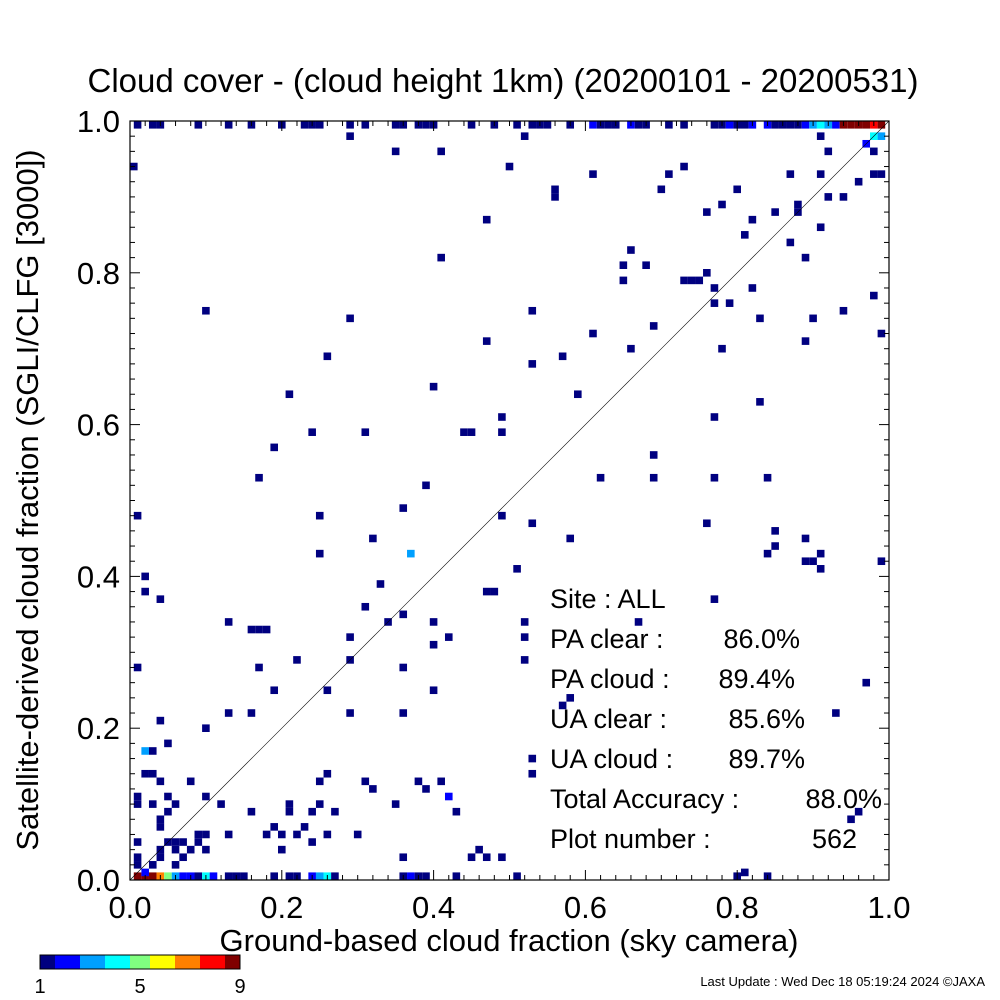 This screenshot has width=1000, height=1000. What do you see at coordinates (509, 940) in the screenshot?
I see `x-axis-label: Ground-based cloud fraction (sky camera)` at bounding box center [509, 940].